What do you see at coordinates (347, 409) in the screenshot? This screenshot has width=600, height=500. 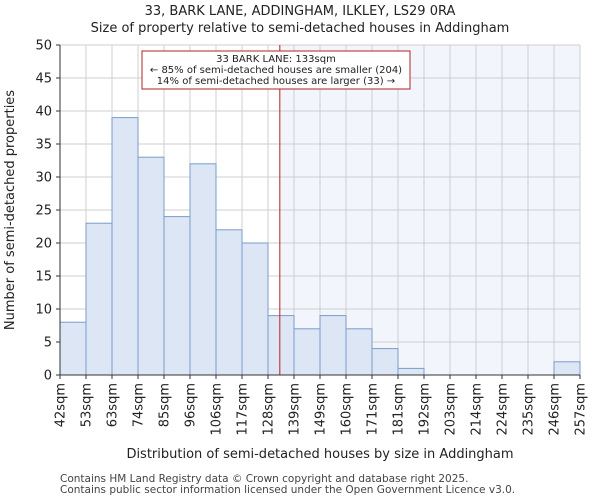 I see `x-tick-label: 160sqm` at bounding box center [347, 409].